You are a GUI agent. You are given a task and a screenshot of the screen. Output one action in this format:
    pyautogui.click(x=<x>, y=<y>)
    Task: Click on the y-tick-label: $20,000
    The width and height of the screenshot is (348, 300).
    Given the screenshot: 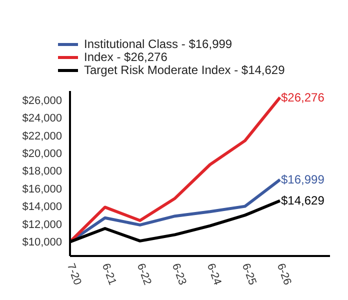 What is the action you would take?
    pyautogui.click(x=42, y=154)
    